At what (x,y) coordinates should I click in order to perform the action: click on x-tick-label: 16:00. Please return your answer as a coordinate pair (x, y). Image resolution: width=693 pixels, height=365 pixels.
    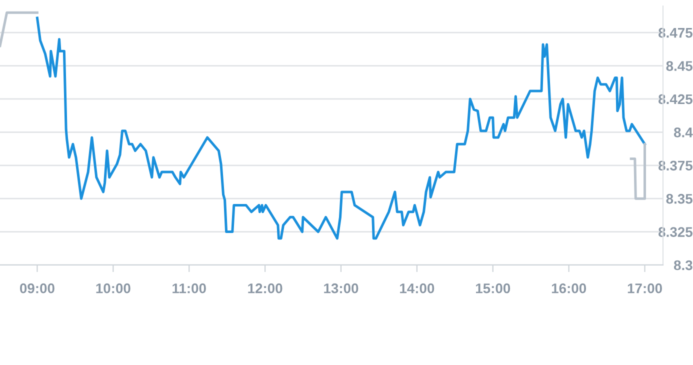
    Looking at the image, I should click on (569, 288).